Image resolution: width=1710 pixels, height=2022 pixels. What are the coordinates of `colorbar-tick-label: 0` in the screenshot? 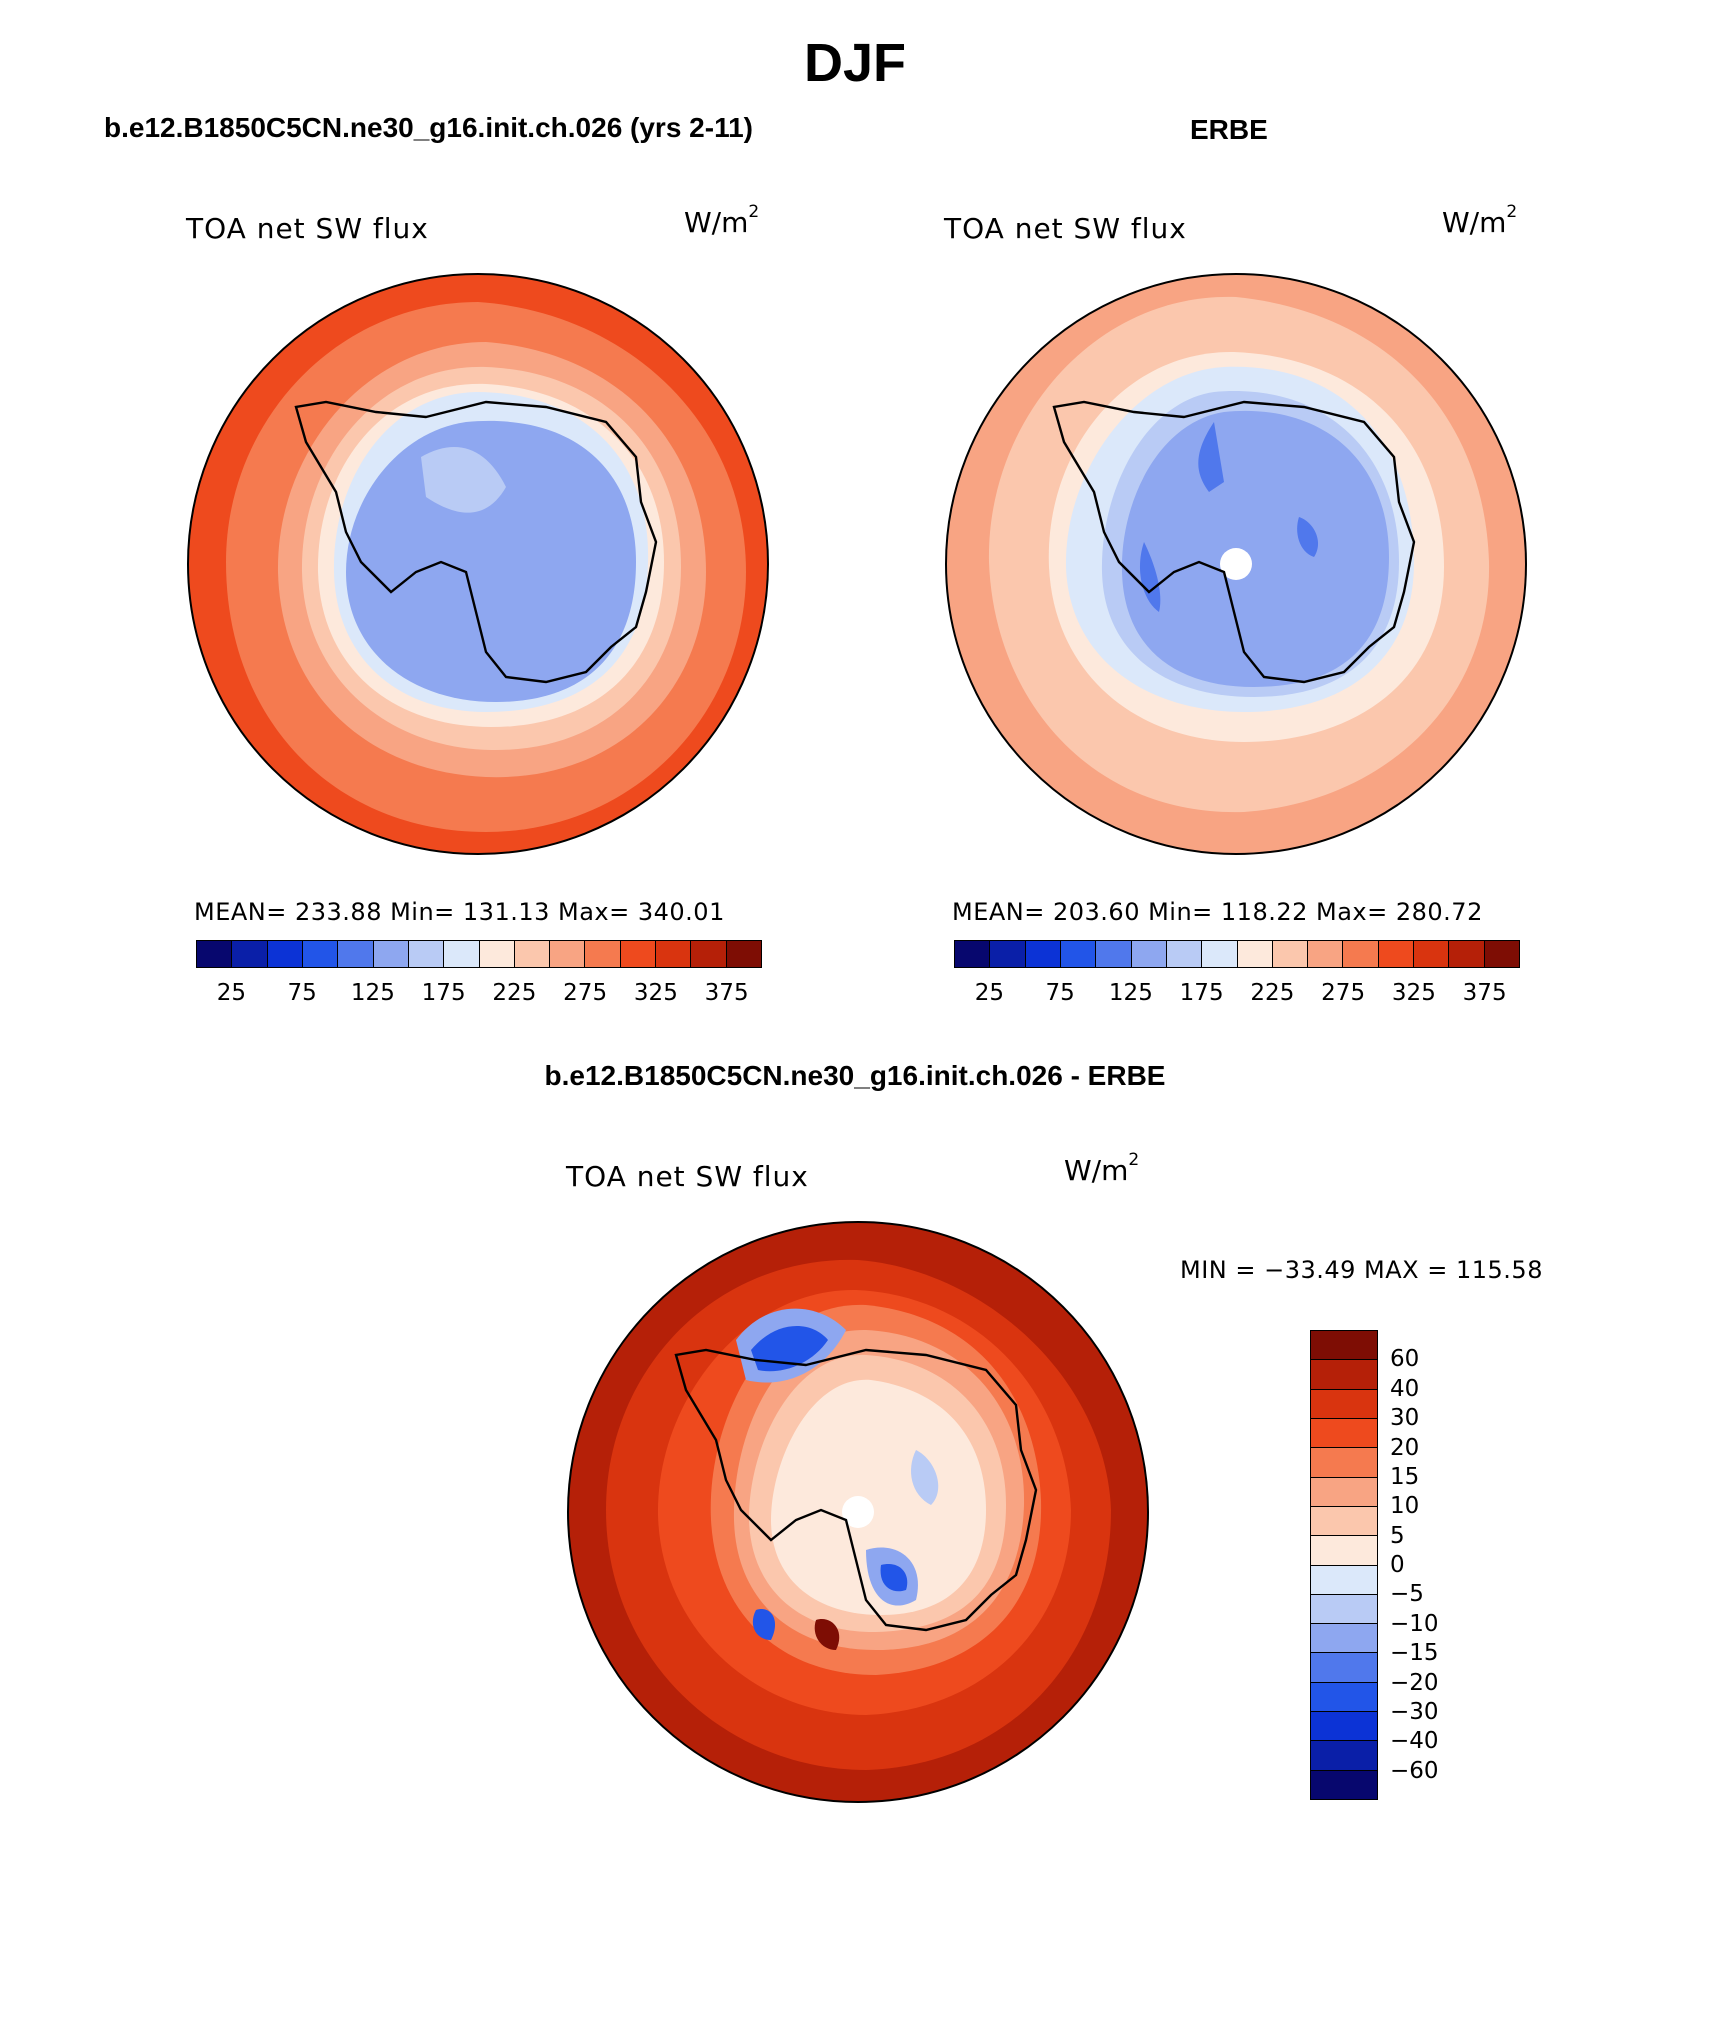 It's located at (1397, 1565).